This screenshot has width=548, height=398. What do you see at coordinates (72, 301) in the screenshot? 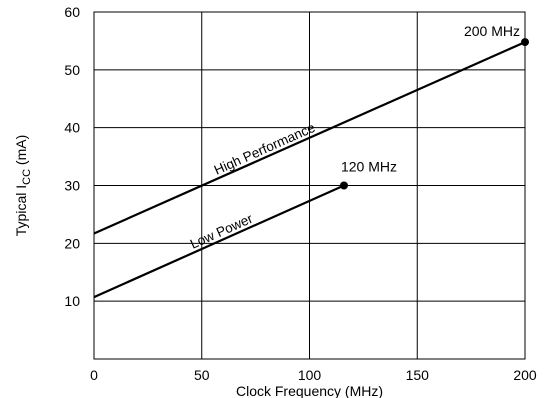
I see `y-tick-label: 10` at bounding box center [72, 301].